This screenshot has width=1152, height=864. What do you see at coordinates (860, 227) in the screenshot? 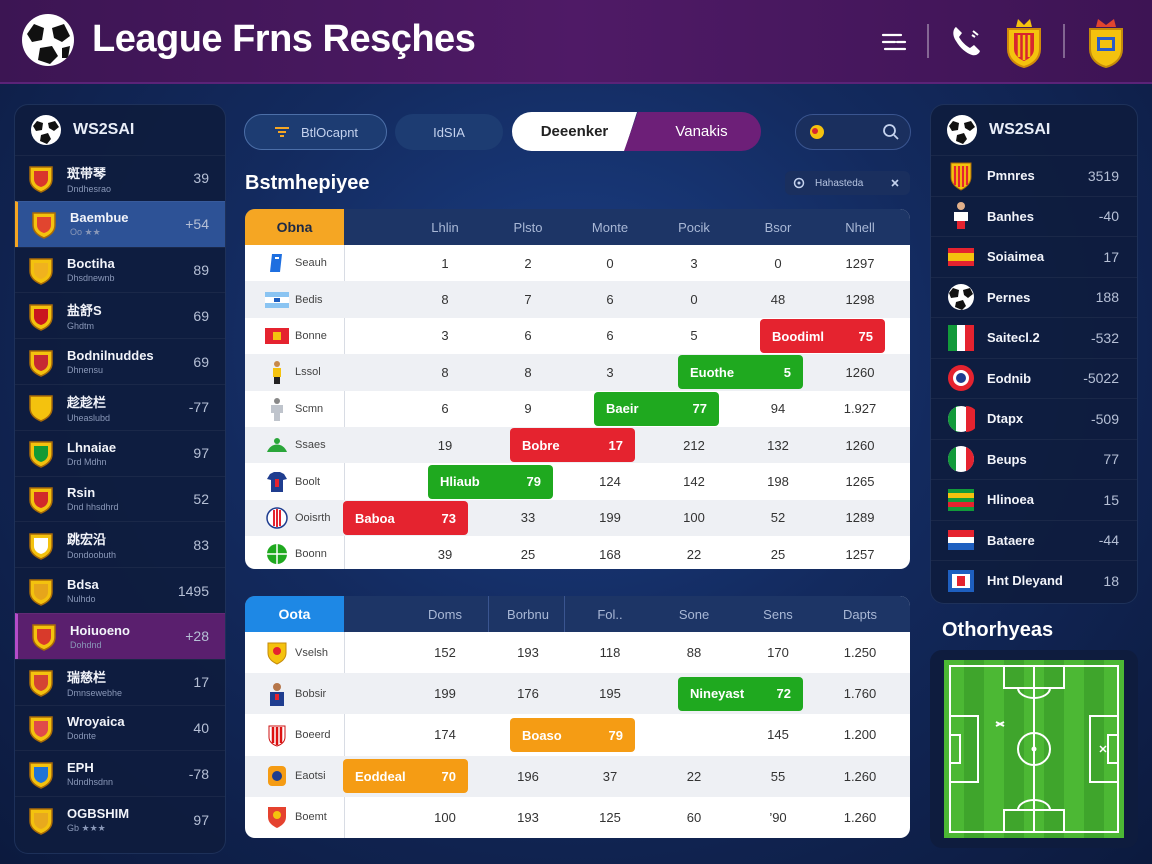
I see `column-header: Nhell` at bounding box center [860, 227].